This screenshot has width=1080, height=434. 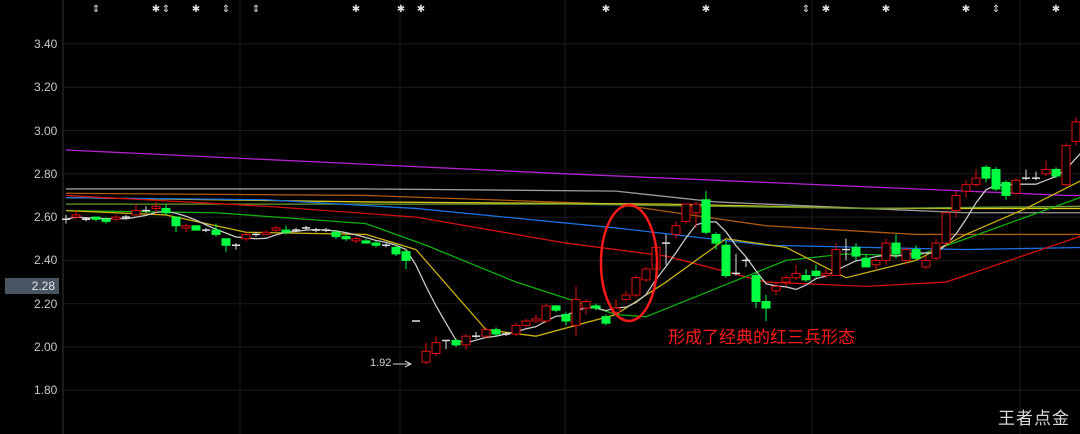 I want to click on y-tick-label: 2.40, so click(x=46, y=260).